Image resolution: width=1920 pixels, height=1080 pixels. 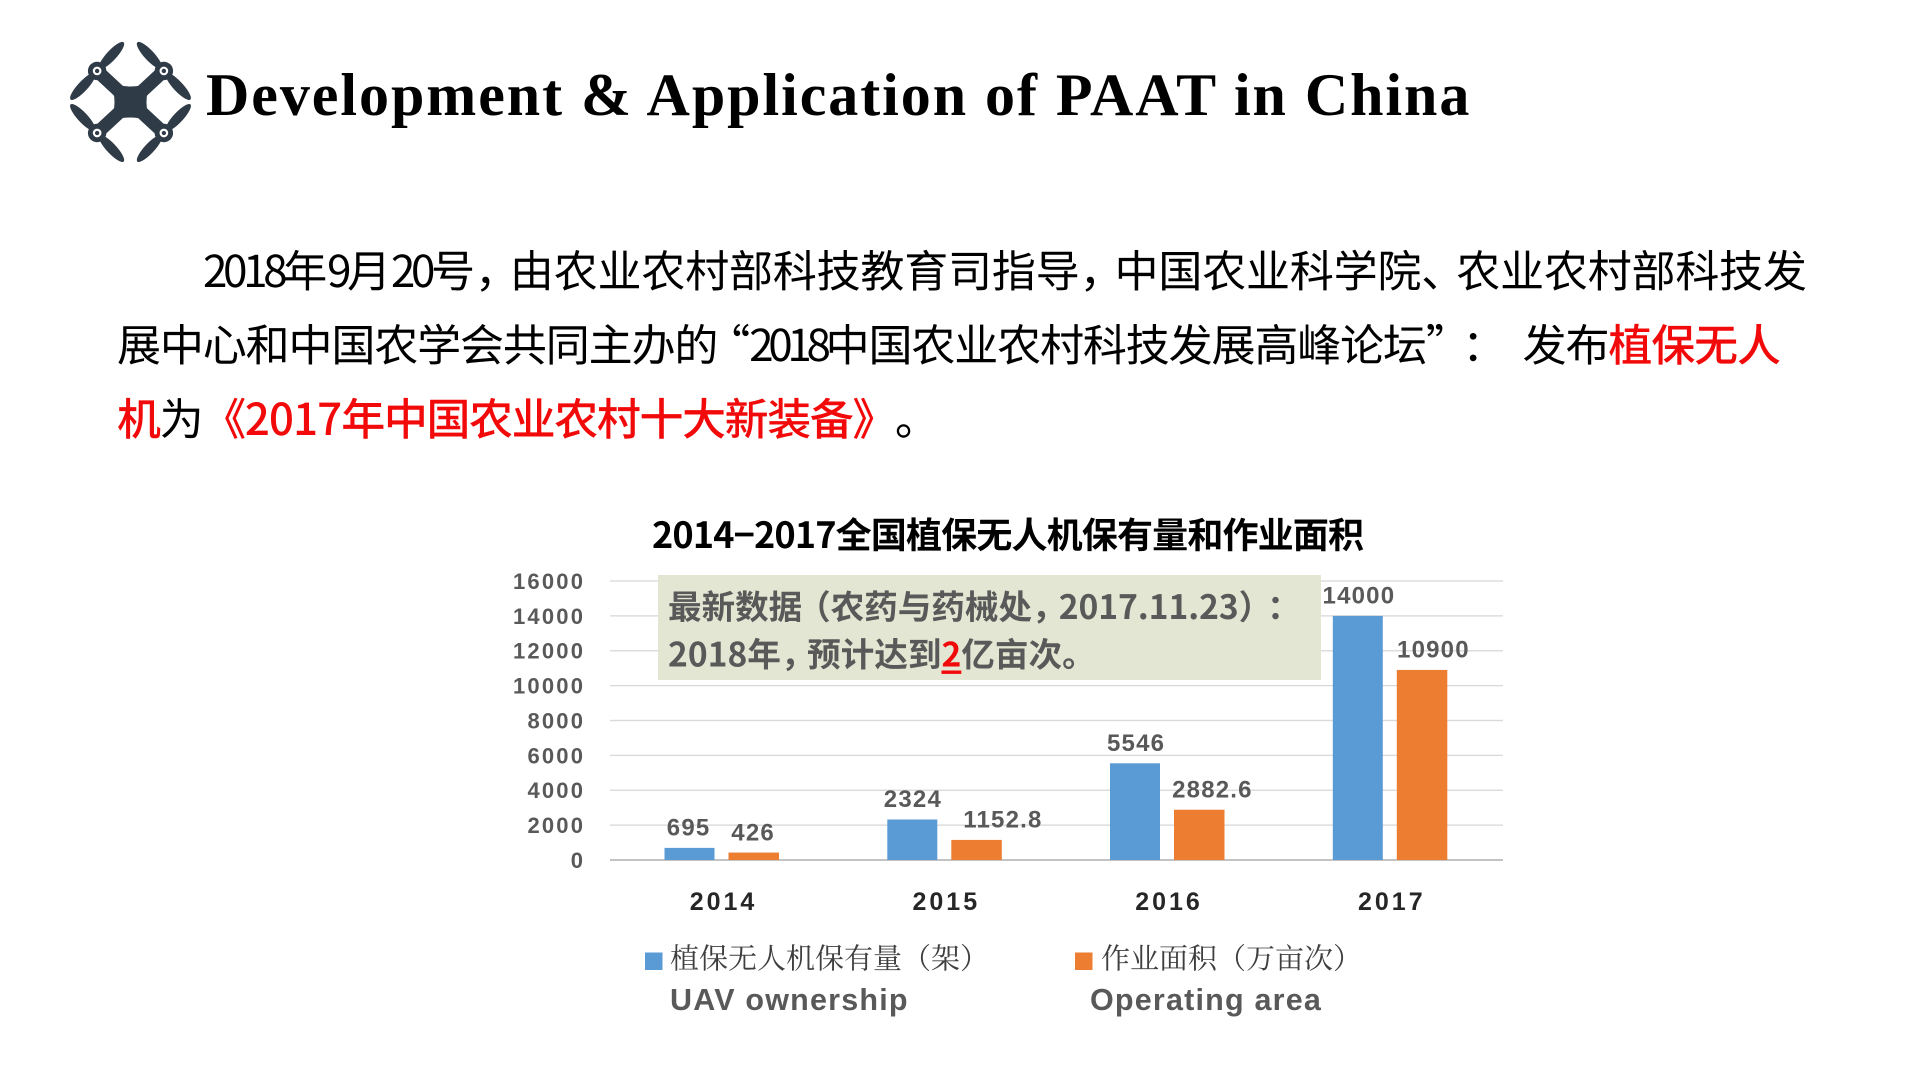 I want to click on svg-text: 695, so click(x=689, y=828).